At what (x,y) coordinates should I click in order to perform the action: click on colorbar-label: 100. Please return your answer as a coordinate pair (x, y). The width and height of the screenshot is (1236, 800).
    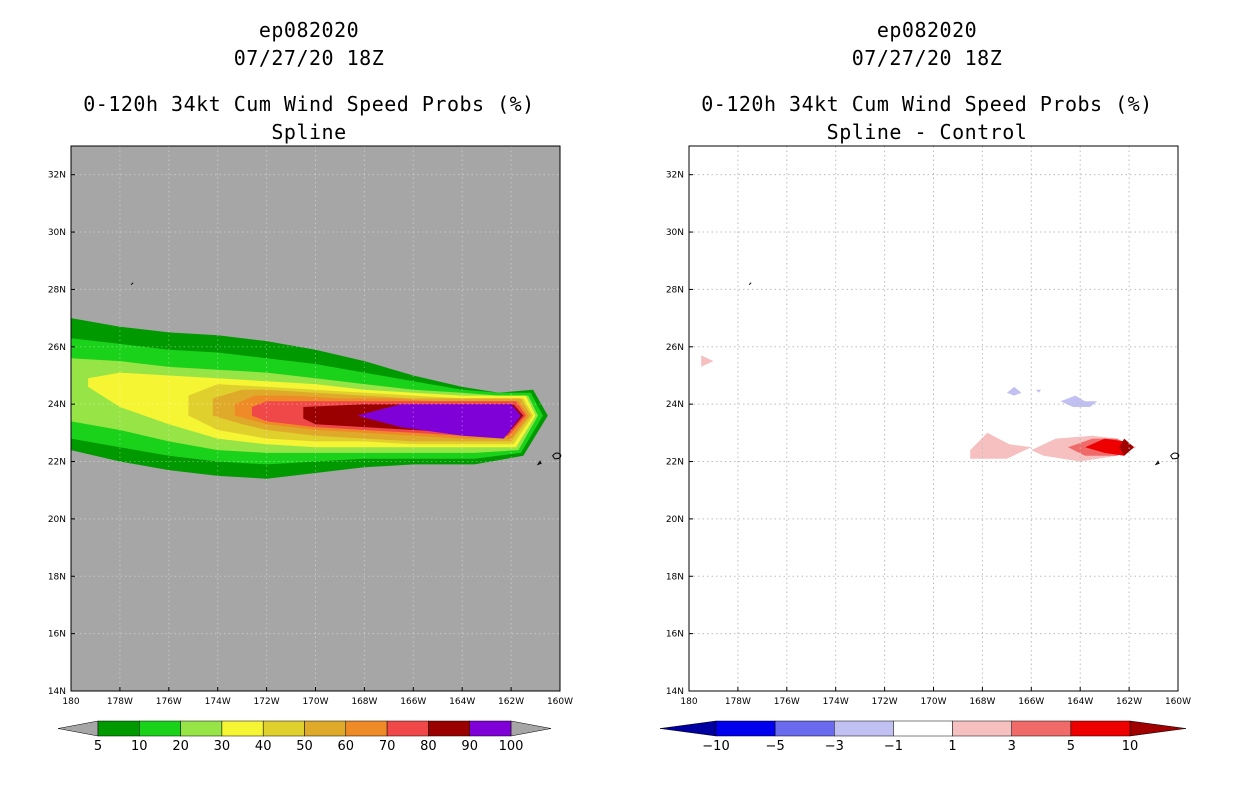
    Looking at the image, I should click on (511, 746).